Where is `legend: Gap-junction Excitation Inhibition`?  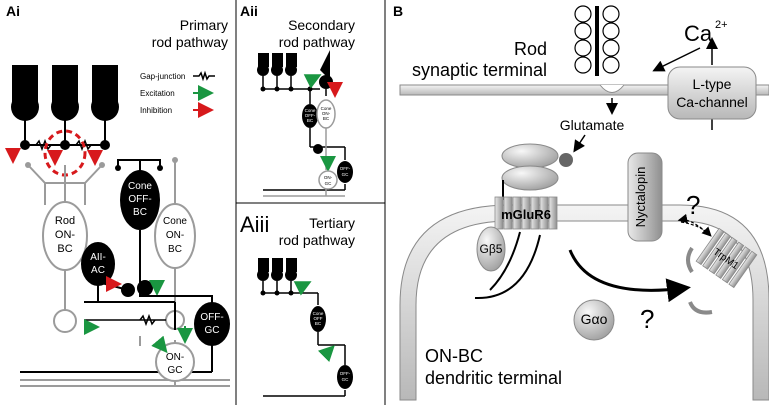 legend: Gap-junction Excitation Inhibition is located at coordinates (177, 94).